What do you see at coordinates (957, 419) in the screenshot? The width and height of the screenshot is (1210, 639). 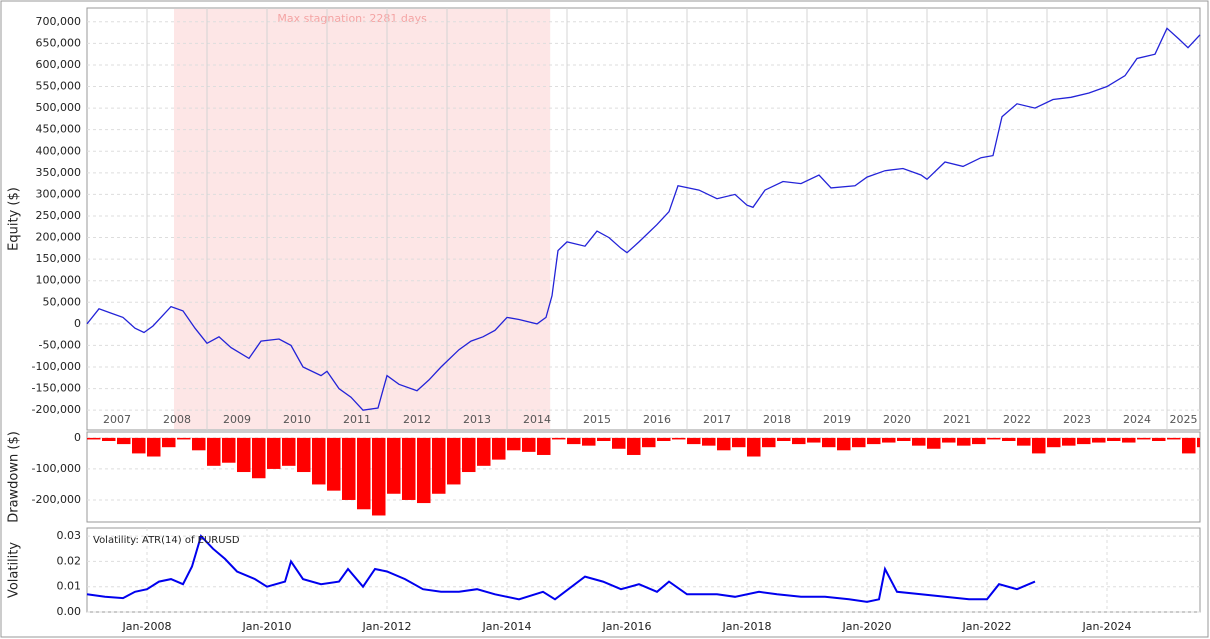 I see `x-tick-label: 2021` at bounding box center [957, 419].